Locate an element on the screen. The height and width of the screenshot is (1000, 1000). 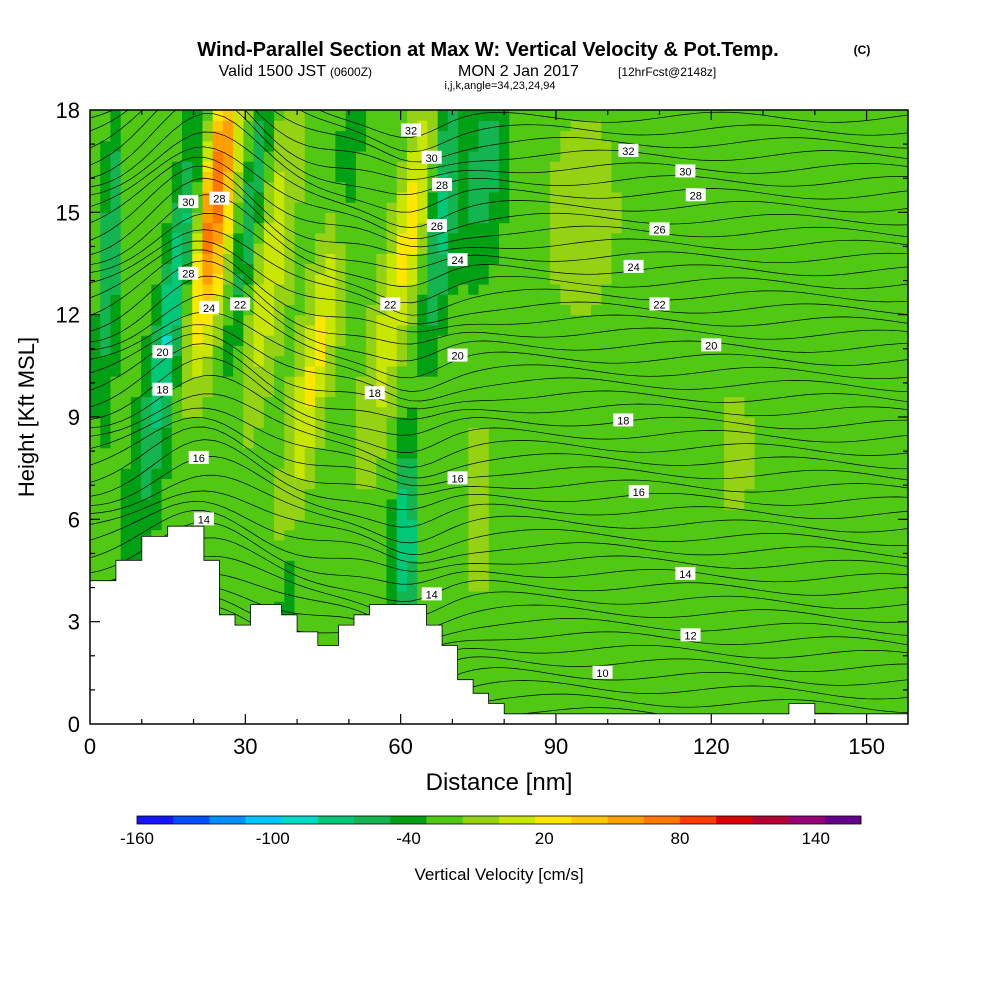
colorbar-swatch is located at coordinates (626, 820).